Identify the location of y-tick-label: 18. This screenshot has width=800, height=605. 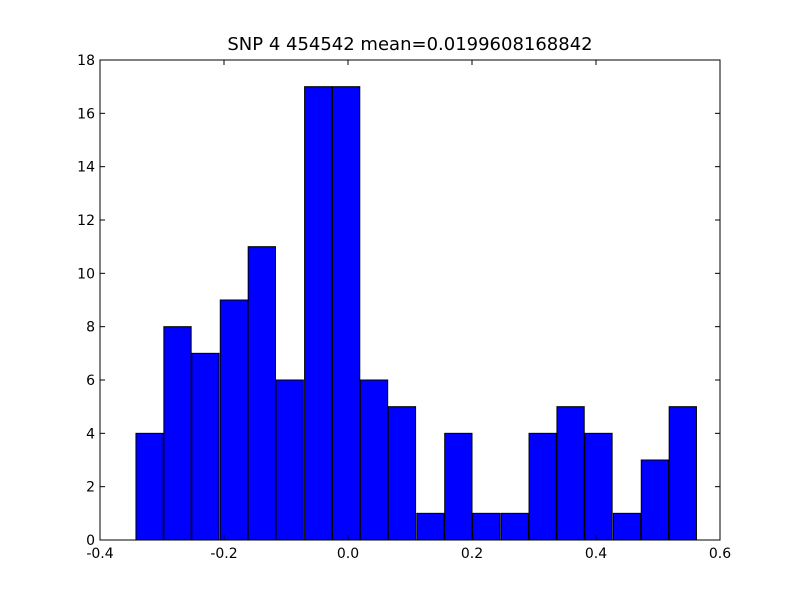
(86, 61).